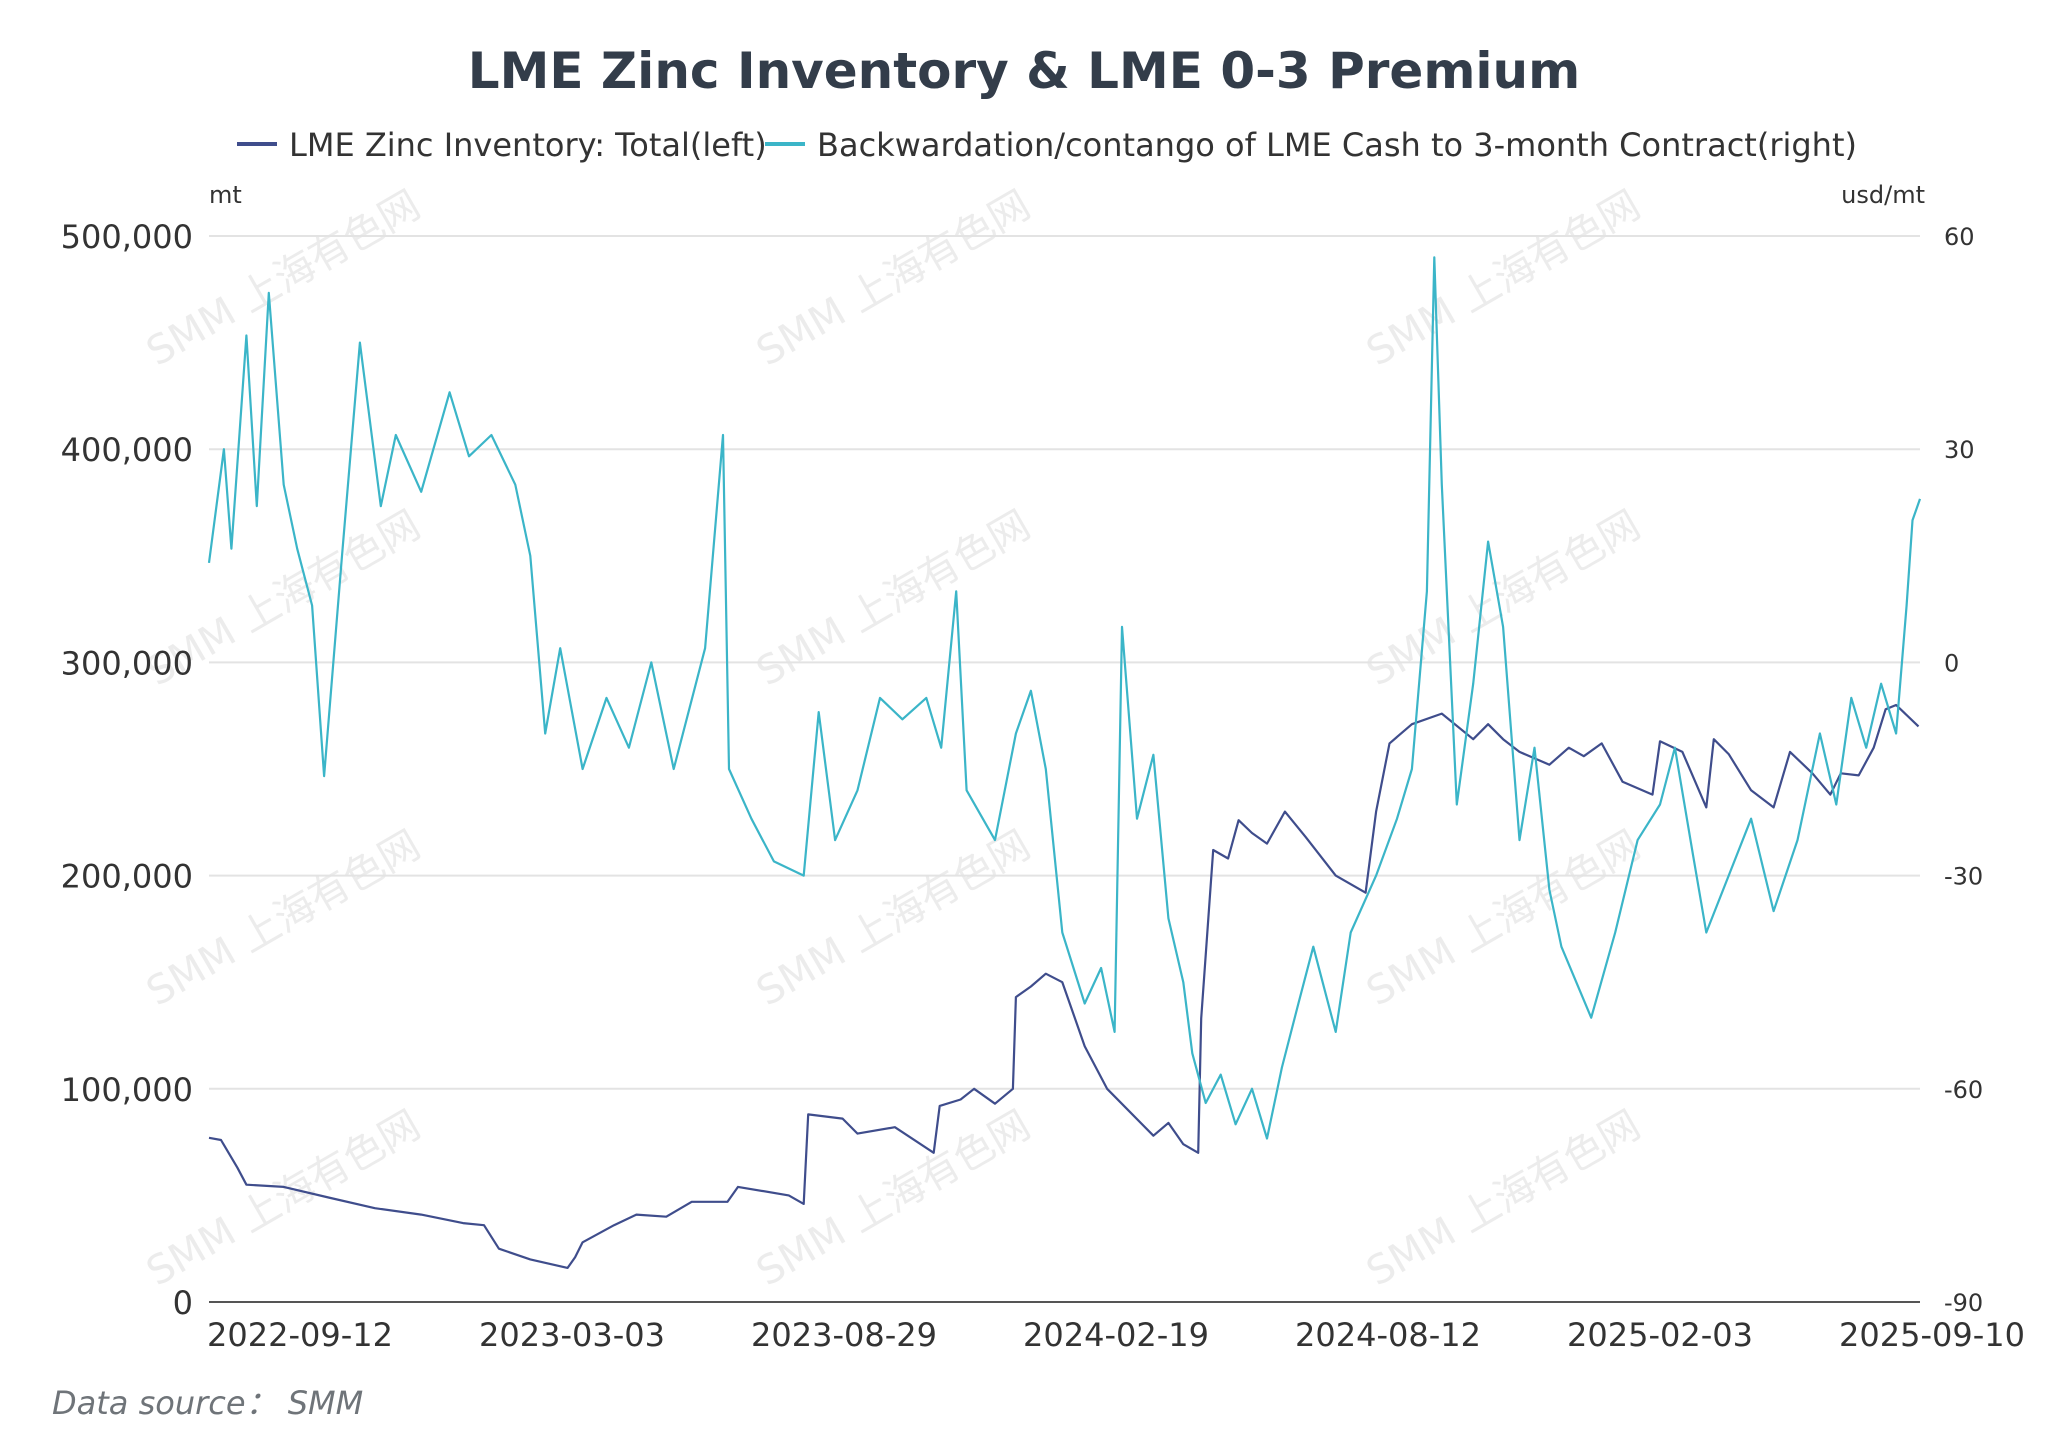  I want to click on y-right-tick-label: 0, so click(1951, 663).